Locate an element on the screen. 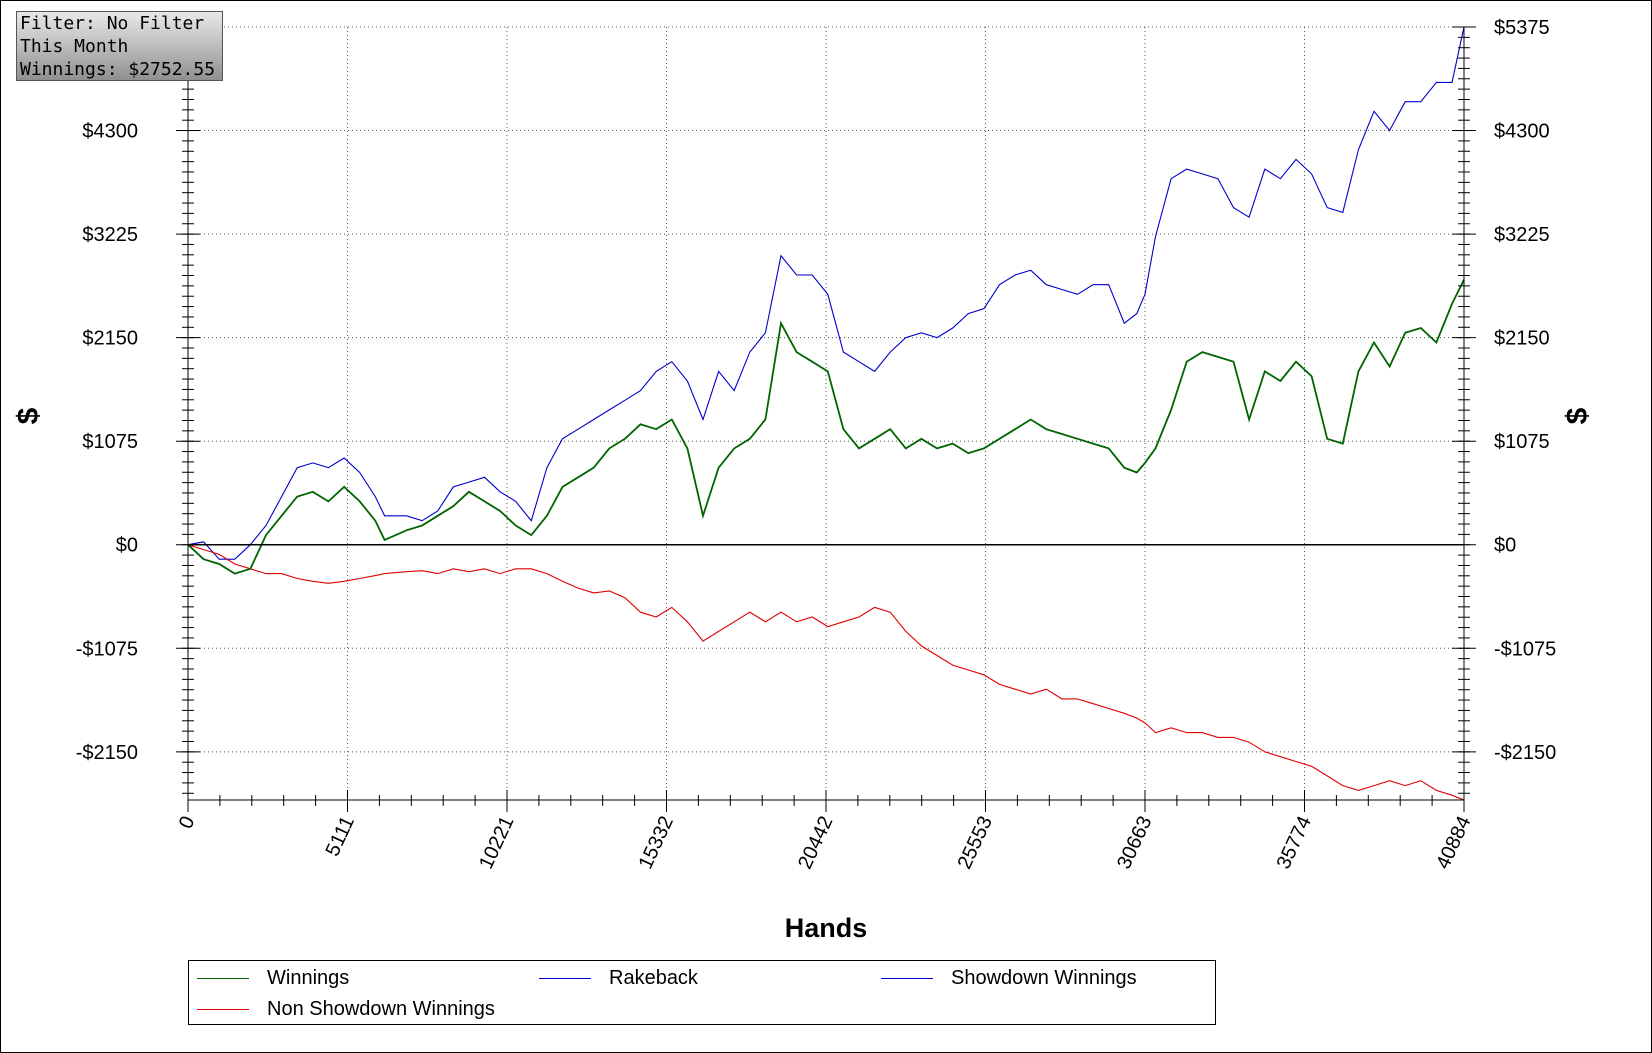  legend-item-non-showdown-winnings: Non Showdown Winnings is located at coordinates (346, 1009).